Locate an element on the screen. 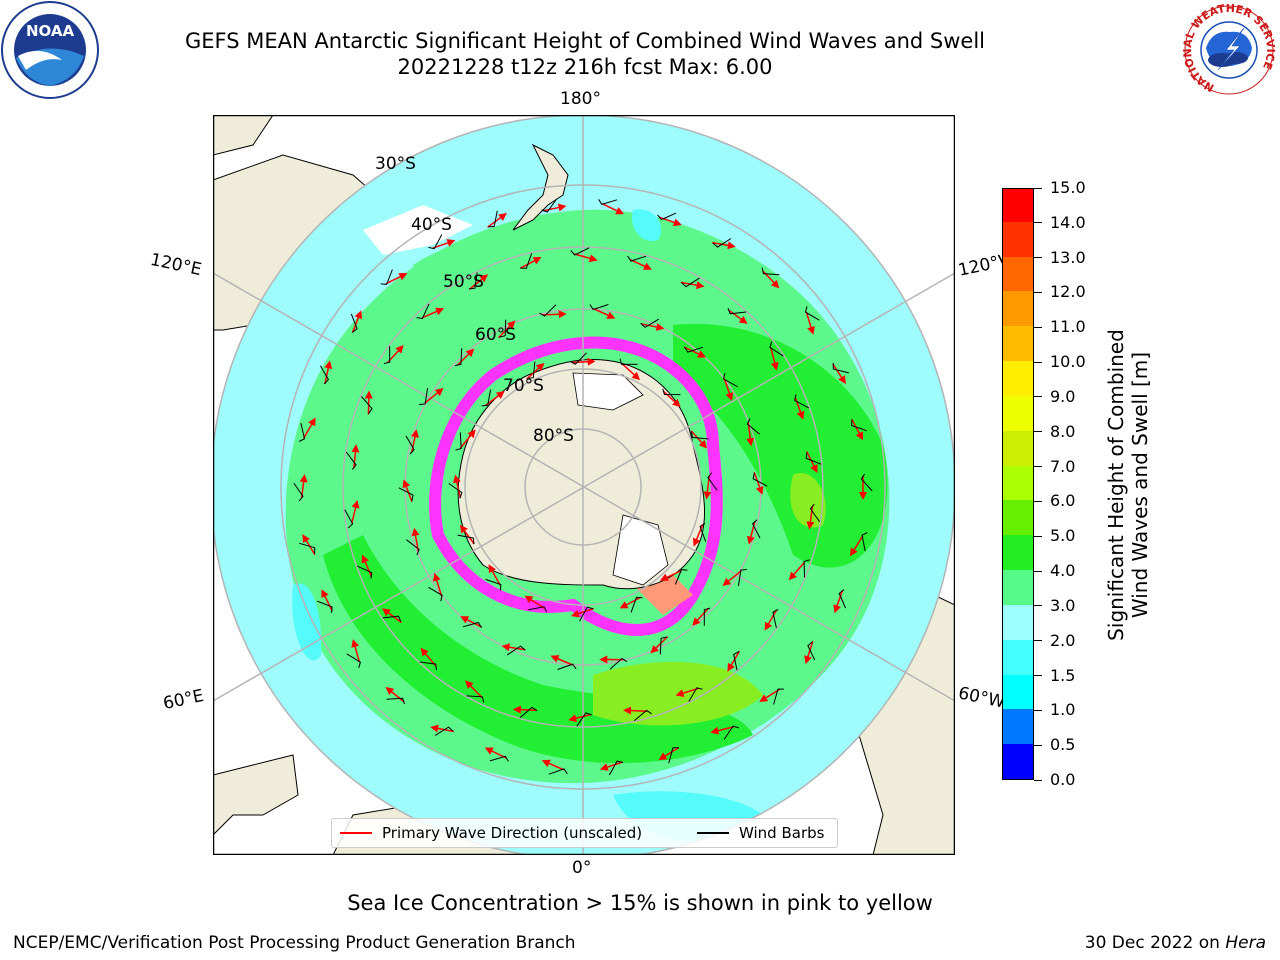  colorbar-tick-label: 8.0 is located at coordinates (1063, 431).